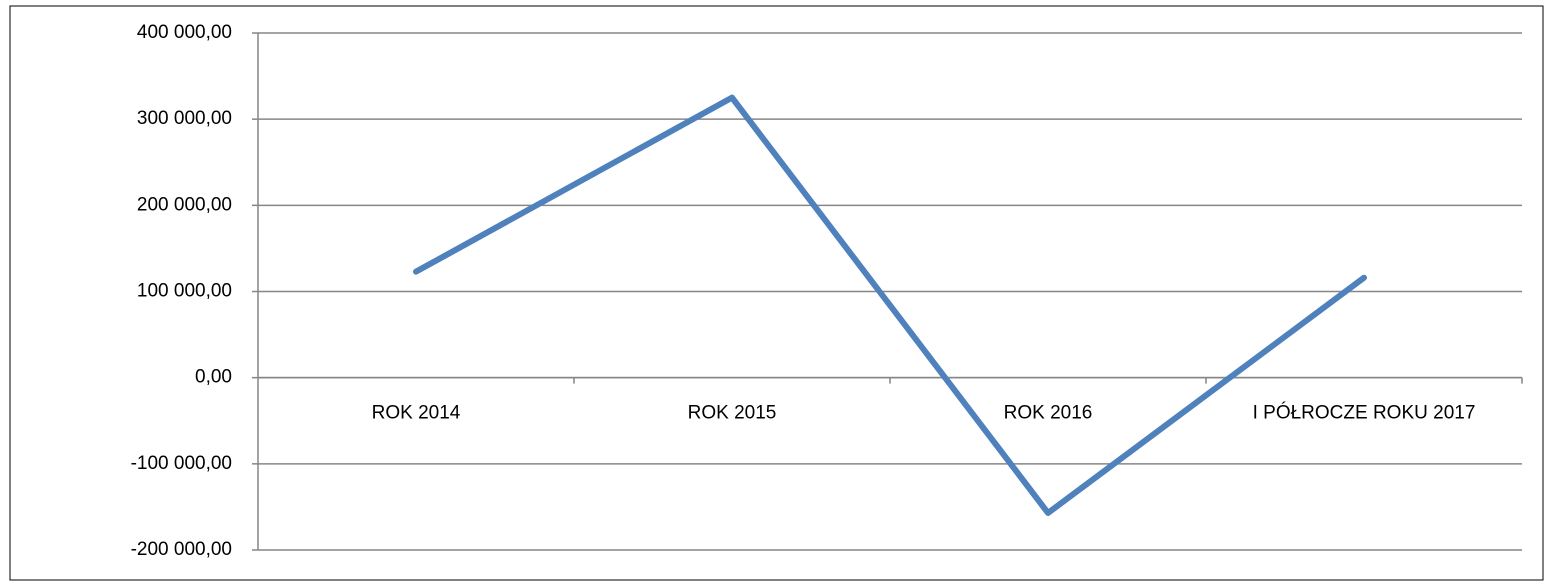 The height and width of the screenshot is (582, 1546). What do you see at coordinates (416, 413) in the screenshot?
I see `x-tick-label: ROK 2014` at bounding box center [416, 413].